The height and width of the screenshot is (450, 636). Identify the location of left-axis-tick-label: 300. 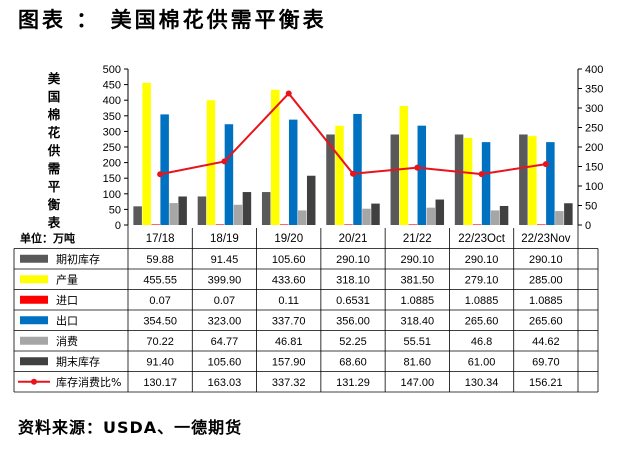
(112, 132).